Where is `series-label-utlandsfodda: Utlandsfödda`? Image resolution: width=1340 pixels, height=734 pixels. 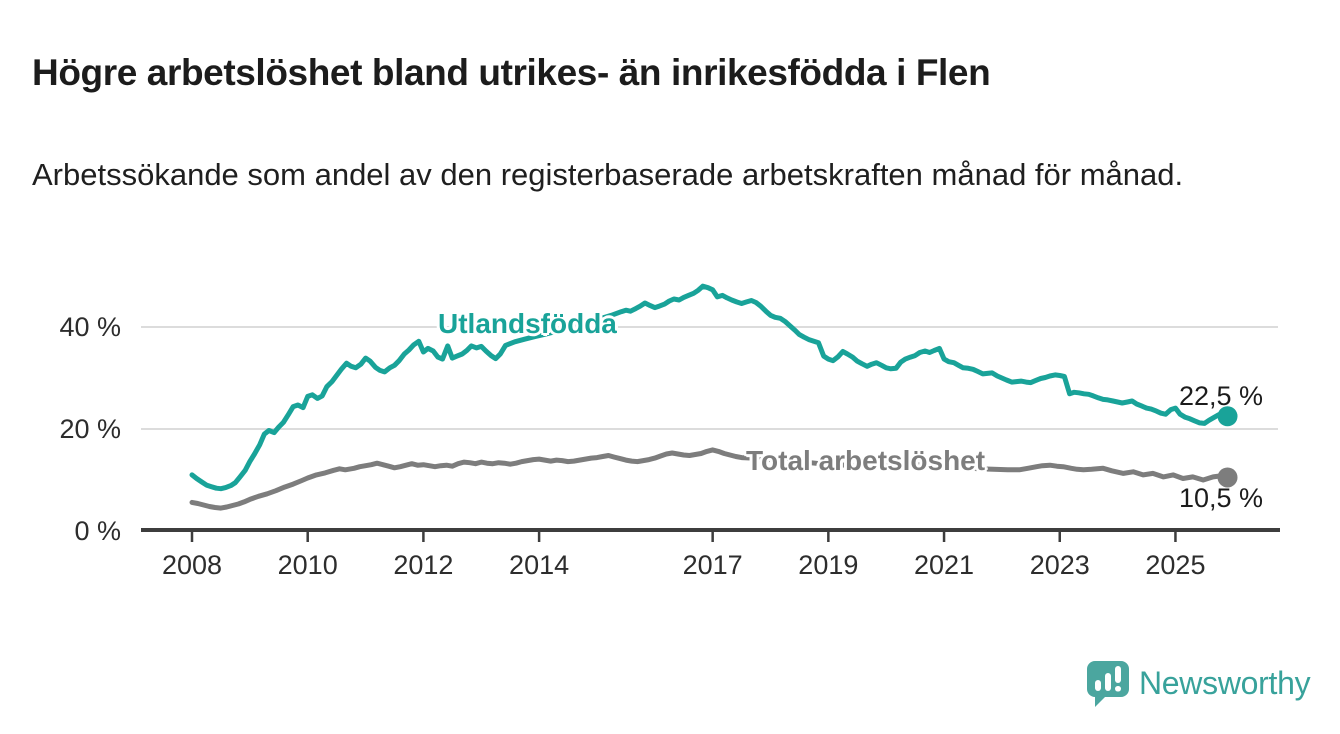 series-label-utlandsfodda: Utlandsfödda is located at coordinates (527, 323).